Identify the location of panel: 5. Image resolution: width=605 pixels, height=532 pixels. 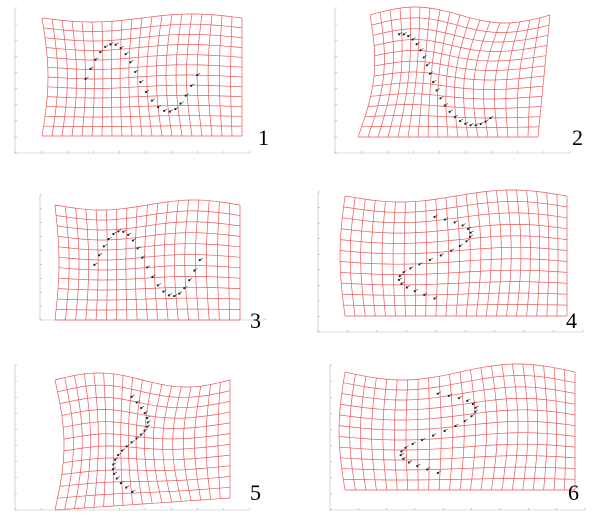
(137, 437).